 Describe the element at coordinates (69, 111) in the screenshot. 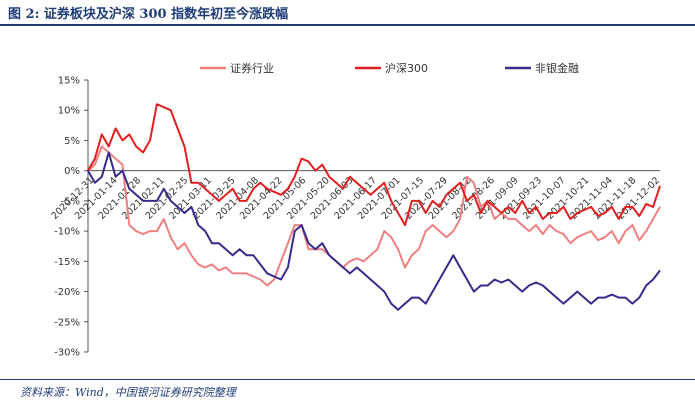

I see `y-tick-label: 10%` at that location.